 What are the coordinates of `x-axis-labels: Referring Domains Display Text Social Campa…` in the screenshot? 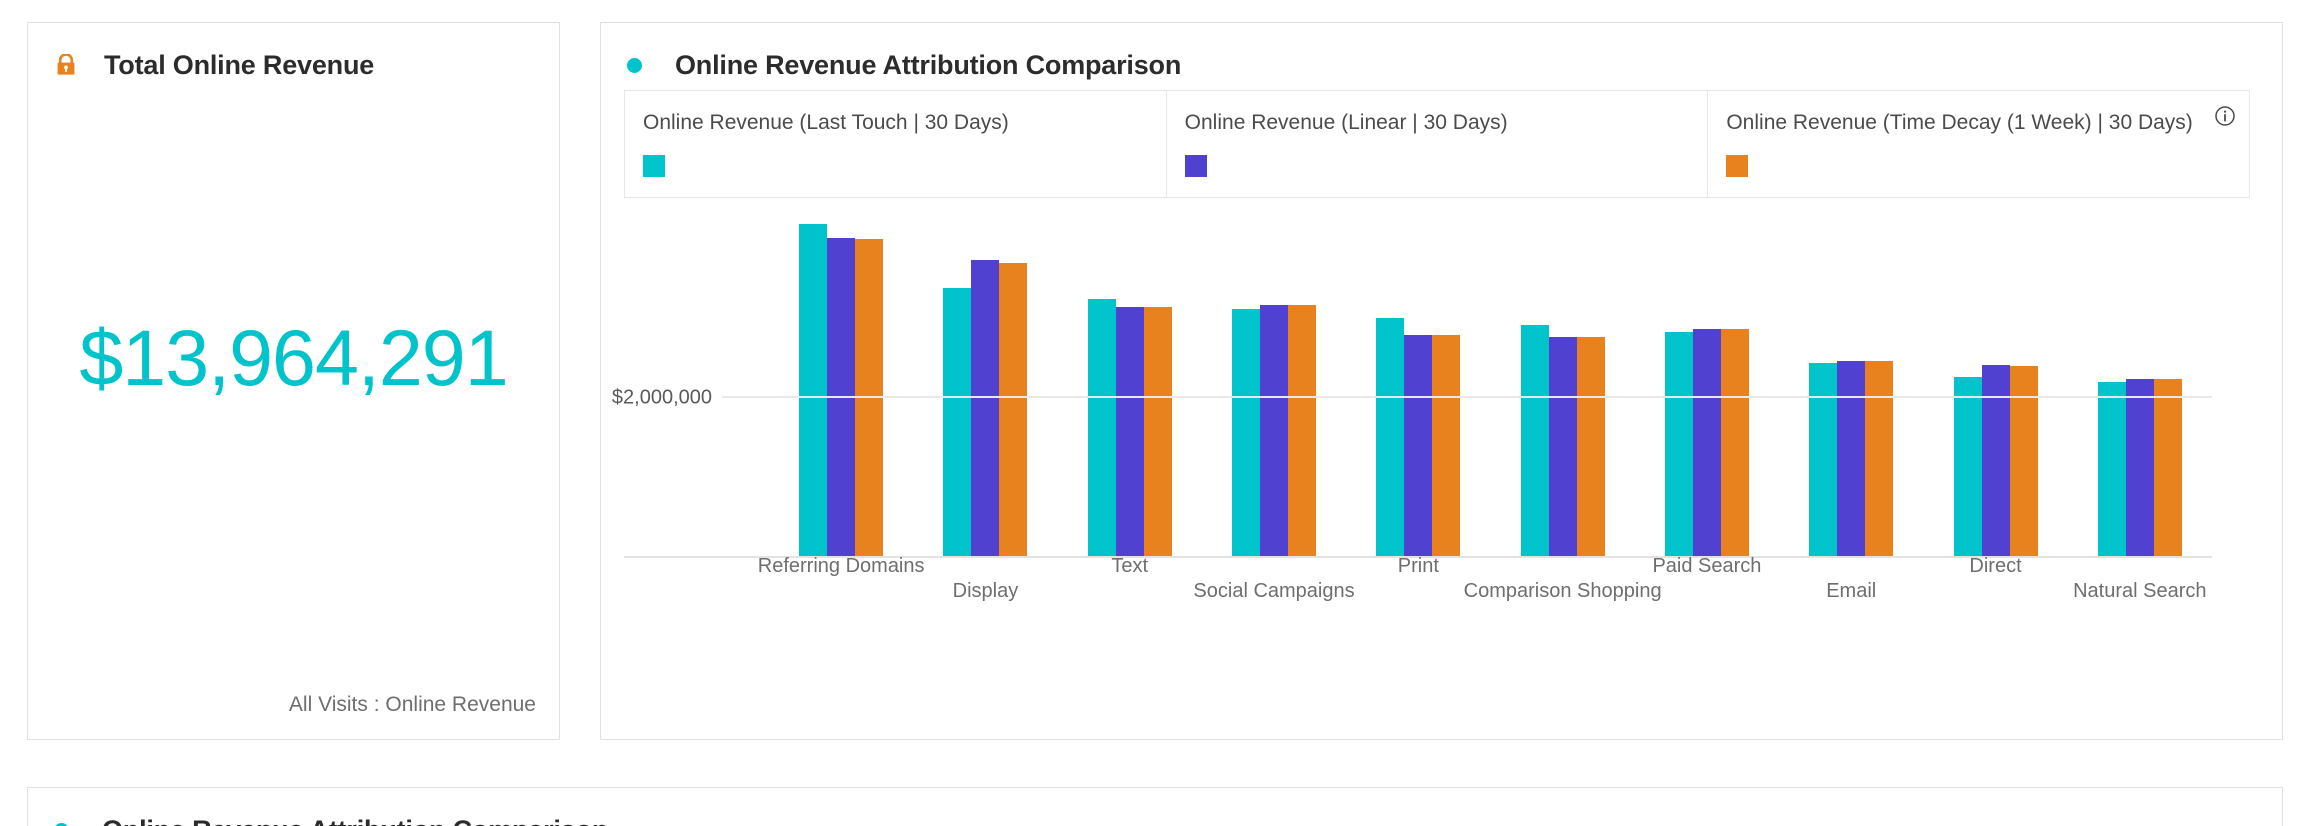 It's located at (1485, 590).